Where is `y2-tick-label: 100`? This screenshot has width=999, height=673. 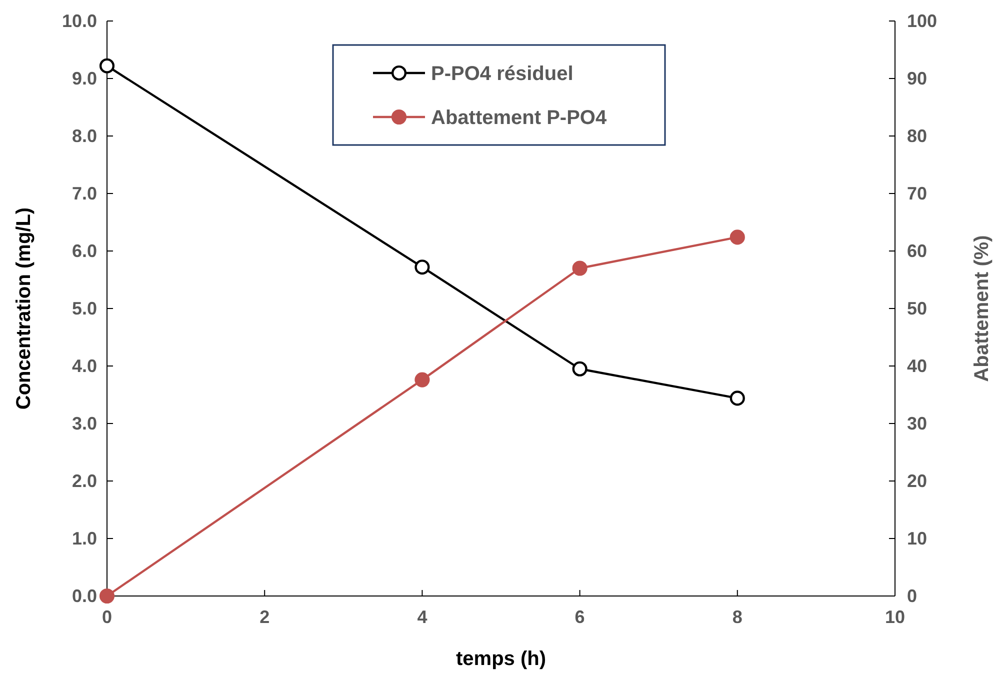 y2-tick-label: 100 is located at coordinates (922, 20).